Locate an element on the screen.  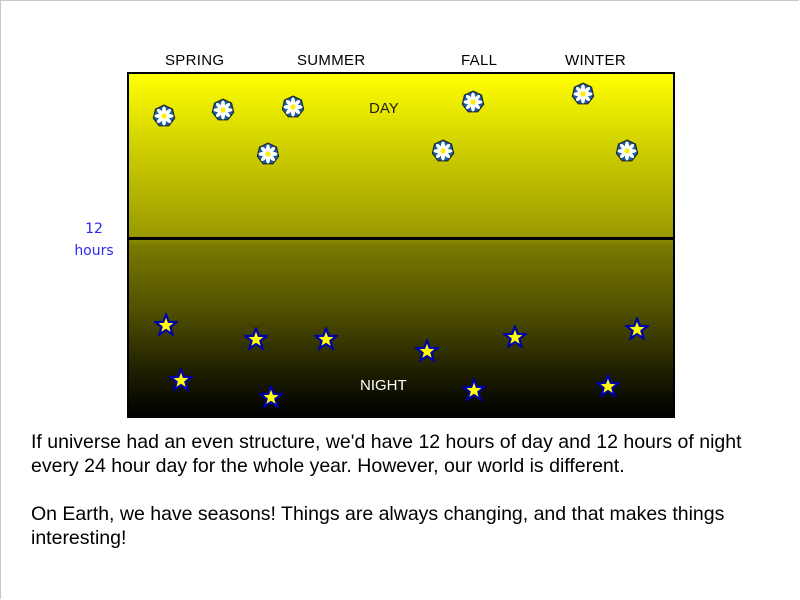
hours-number: 12 is located at coordinates (94, 229).